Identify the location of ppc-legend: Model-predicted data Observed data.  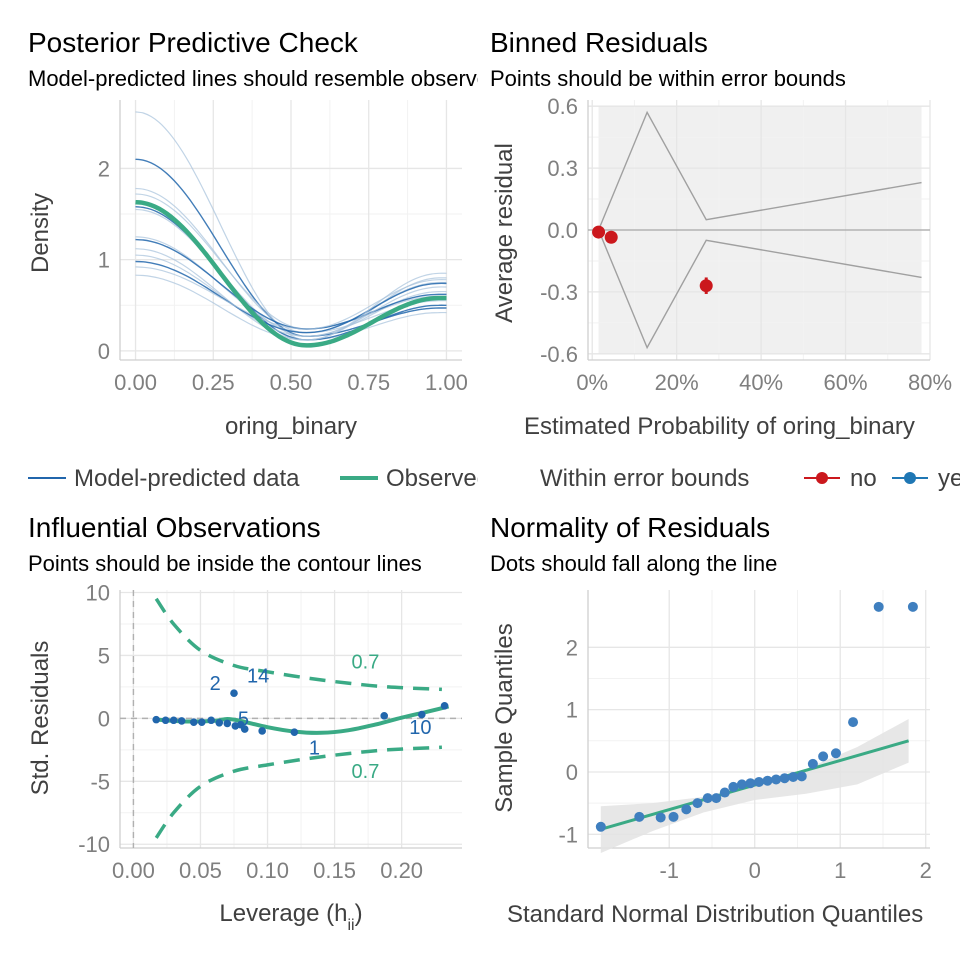
(286, 478).